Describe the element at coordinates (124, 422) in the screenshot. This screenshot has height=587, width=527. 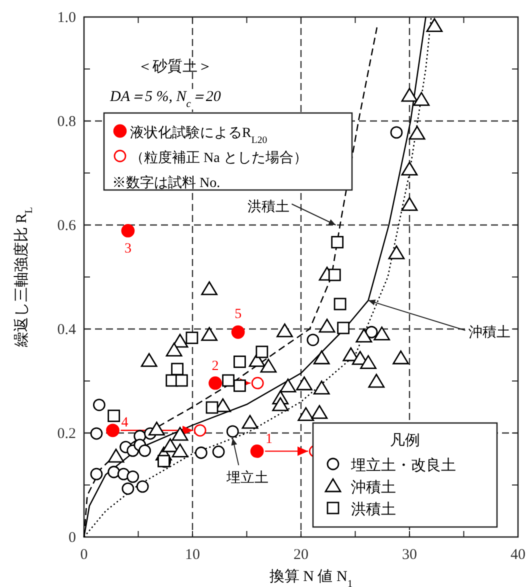
I see `annotation: 4` at that location.